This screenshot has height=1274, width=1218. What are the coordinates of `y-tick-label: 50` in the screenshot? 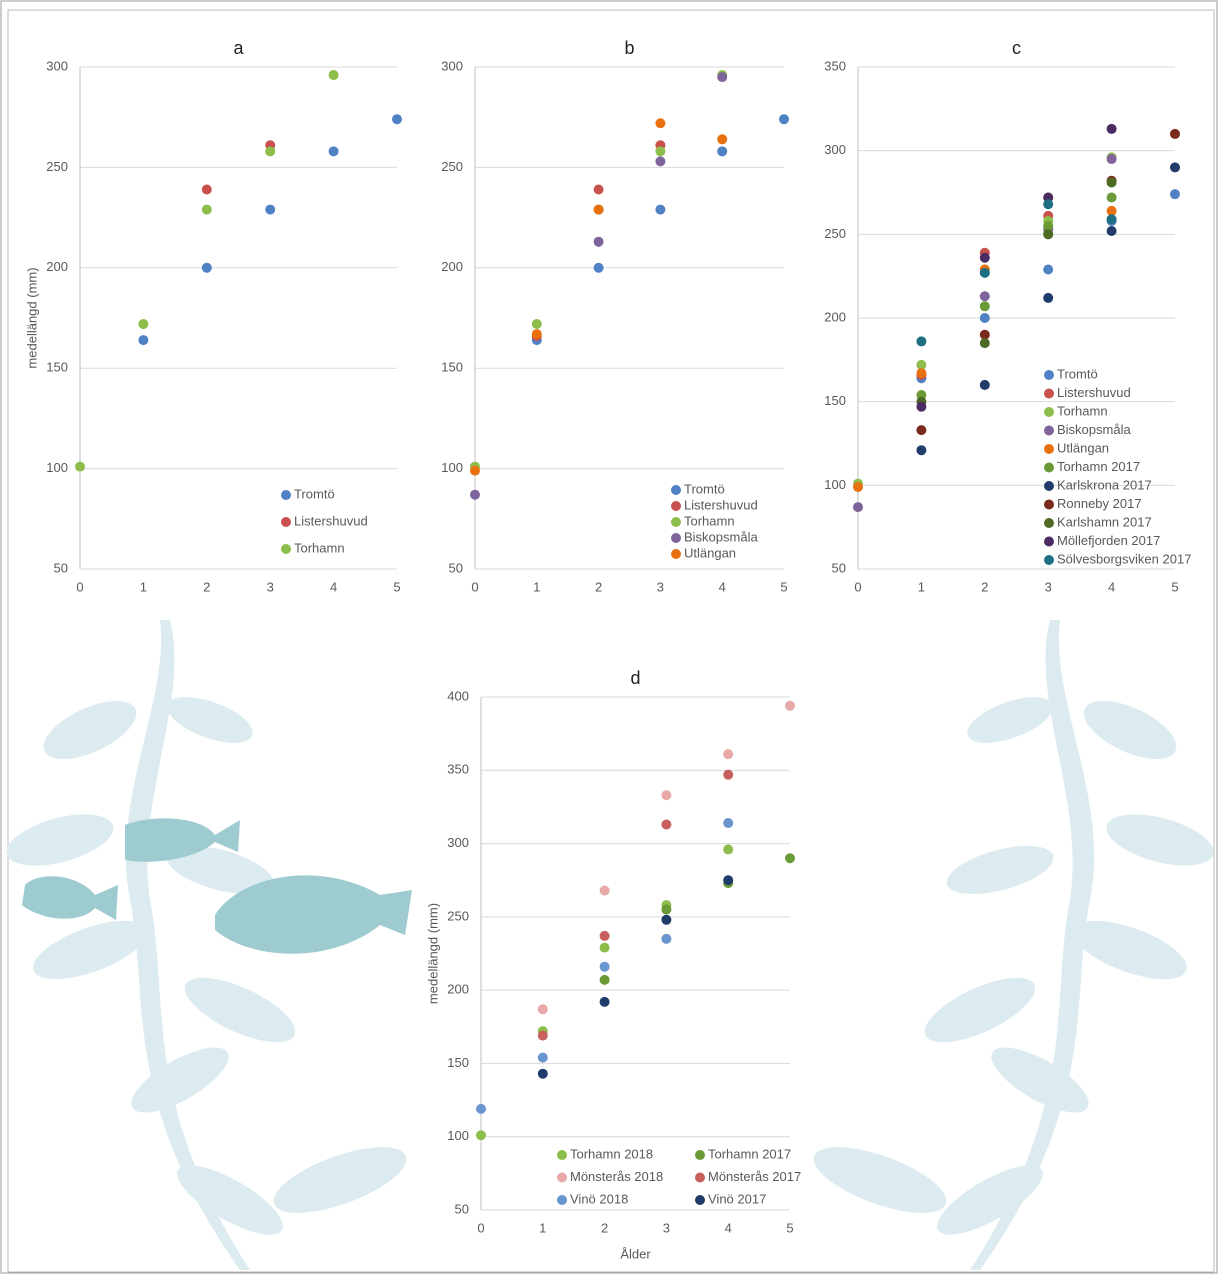 It's located at (839, 567).